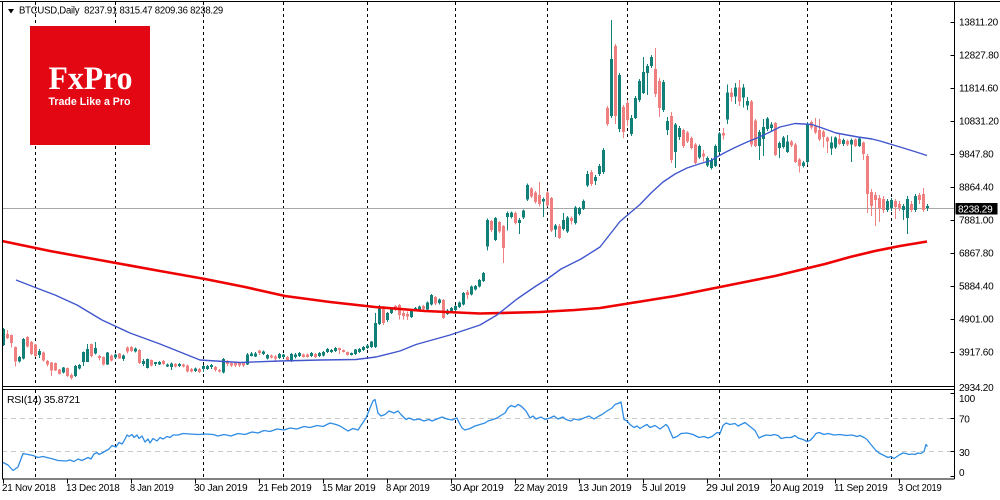  What do you see at coordinates (976, 320) in the screenshot?
I see `svg-text: 4901.00` at bounding box center [976, 320].